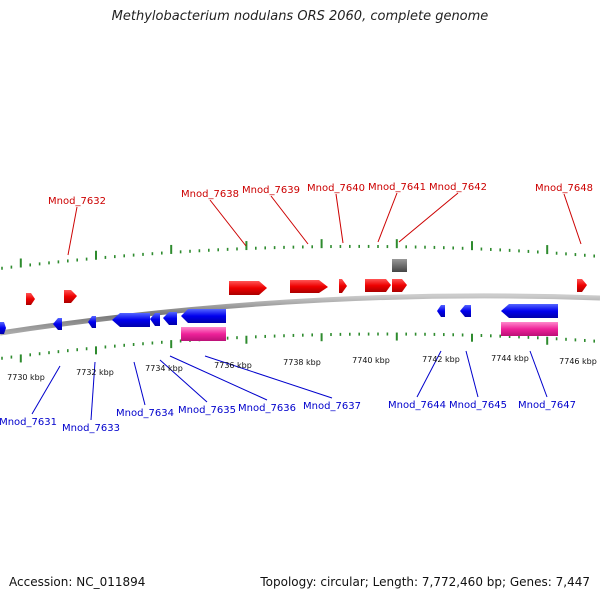 This screenshot has height=600, width=600. I want to click on gene-label-reverse: Mnod_7644, so click(417, 405).